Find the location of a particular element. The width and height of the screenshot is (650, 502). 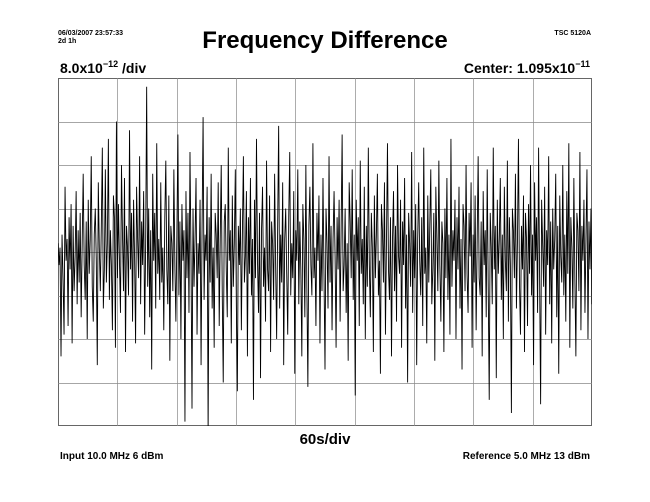

x-scale-label: 60s/div is located at coordinates (325, 439).